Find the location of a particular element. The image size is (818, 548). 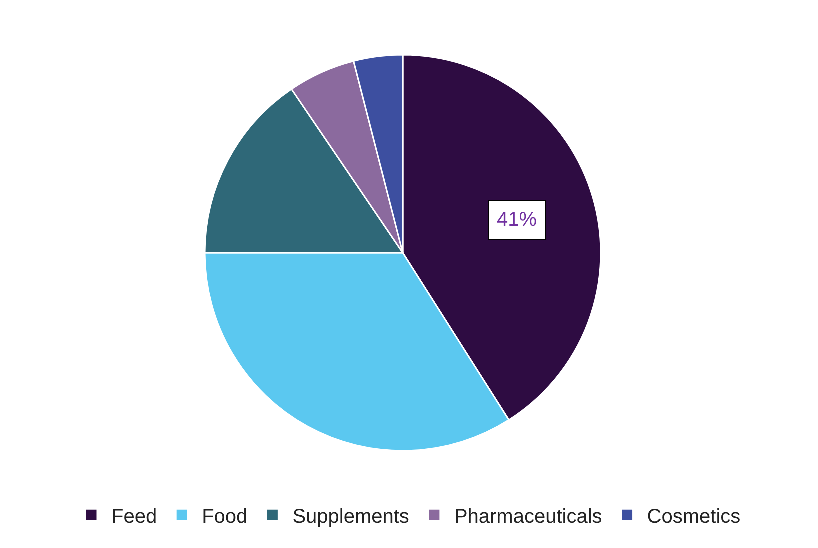

legend-label: Supplements is located at coordinates (351, 517).